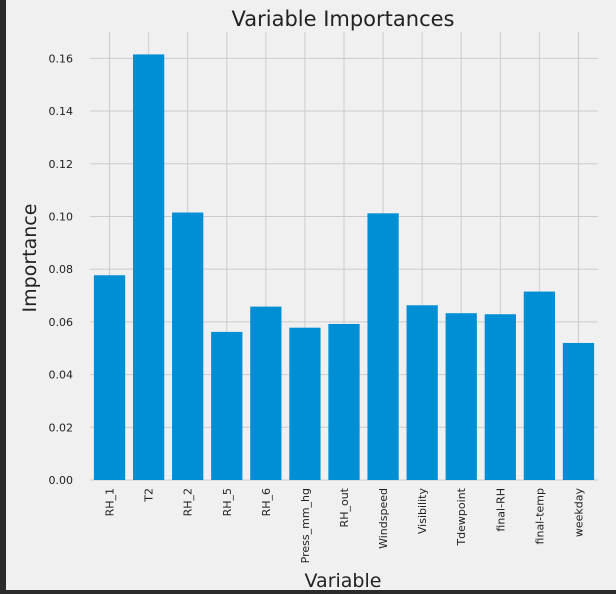  Describe the element at coordinates (305, 525) in the screenshot. I see `x-tick-label: Press_mm_hg` at that location.